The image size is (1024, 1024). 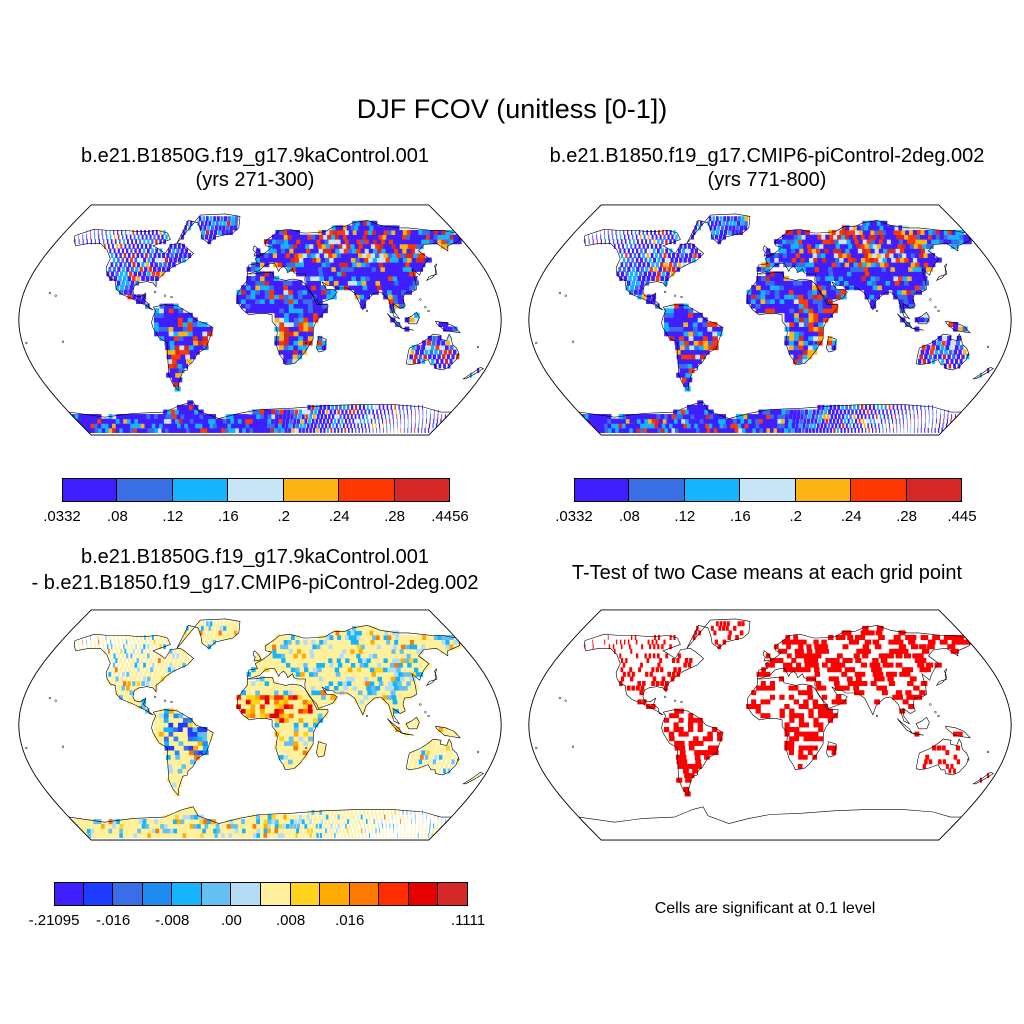 What do you see at coordinates (450, 516) in the screenshot?
I see `colorbar-tick-label: .4456` at bounding box center [450, 516].